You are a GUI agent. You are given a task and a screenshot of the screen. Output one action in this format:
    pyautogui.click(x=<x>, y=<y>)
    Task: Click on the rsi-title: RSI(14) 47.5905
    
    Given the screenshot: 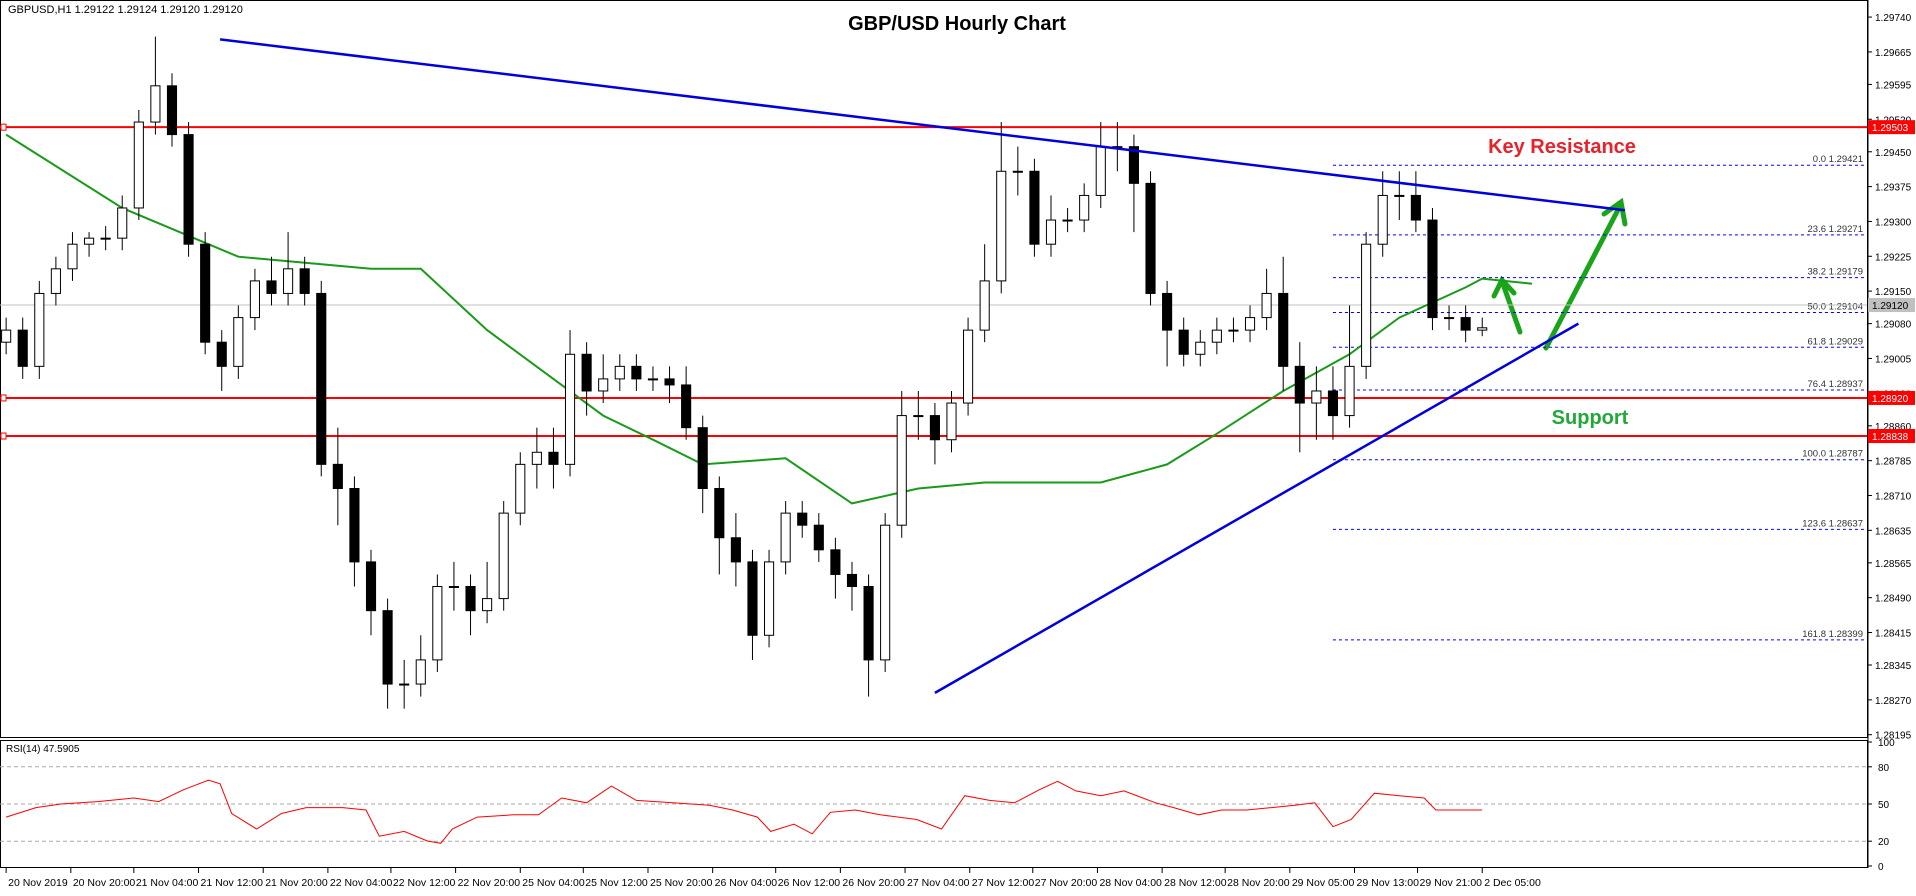 What is the action you would take?
    pyautogui.click(x=43, y=749)
    